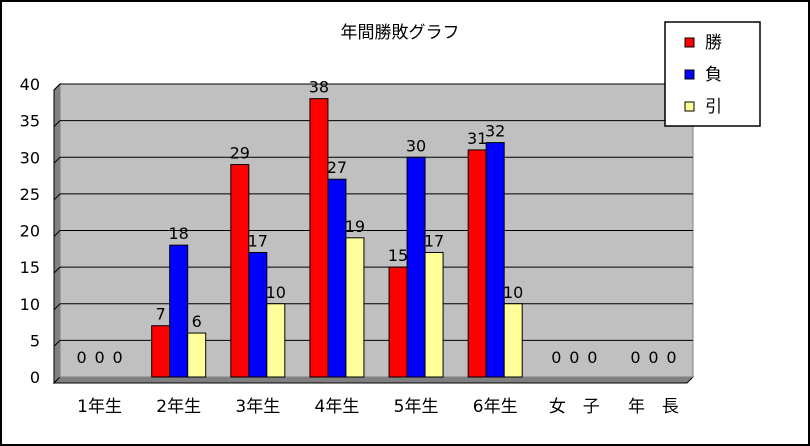 This screenshot has width=810, height=446. What do you see at coordinates (178, 407) in the screenshot?
I see `category-label: 2年生` at bounding box center [178, 407].